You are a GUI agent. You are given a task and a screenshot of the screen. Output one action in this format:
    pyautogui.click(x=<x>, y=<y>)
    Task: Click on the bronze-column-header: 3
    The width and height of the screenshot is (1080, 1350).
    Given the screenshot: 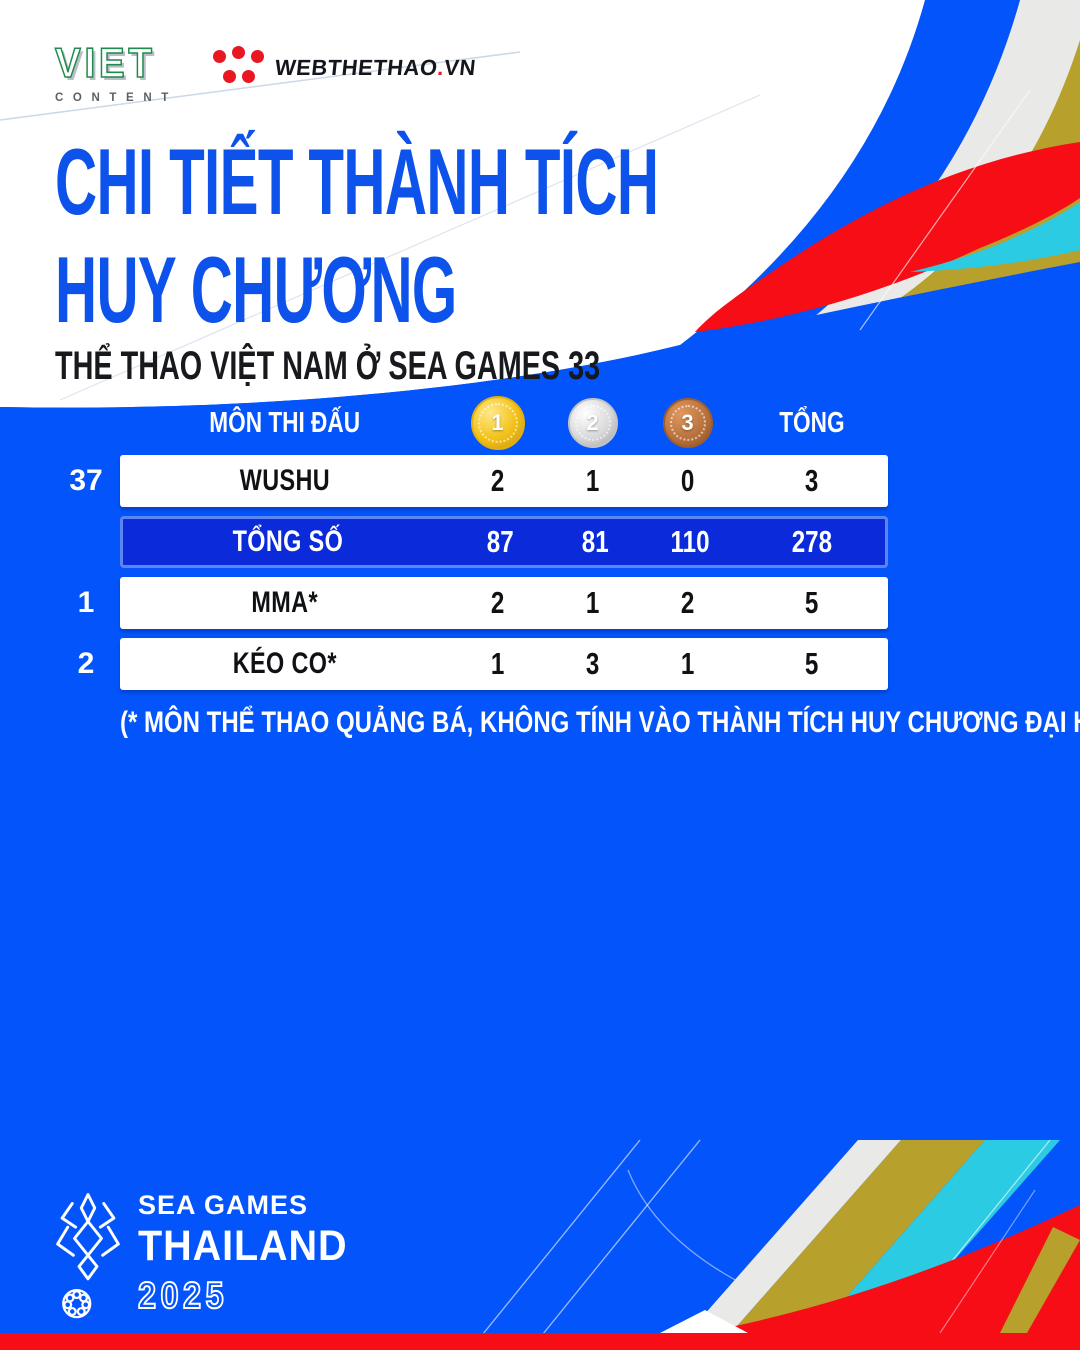 What is the action you would take?
    pyautogui.click(x=687, y=423)
    